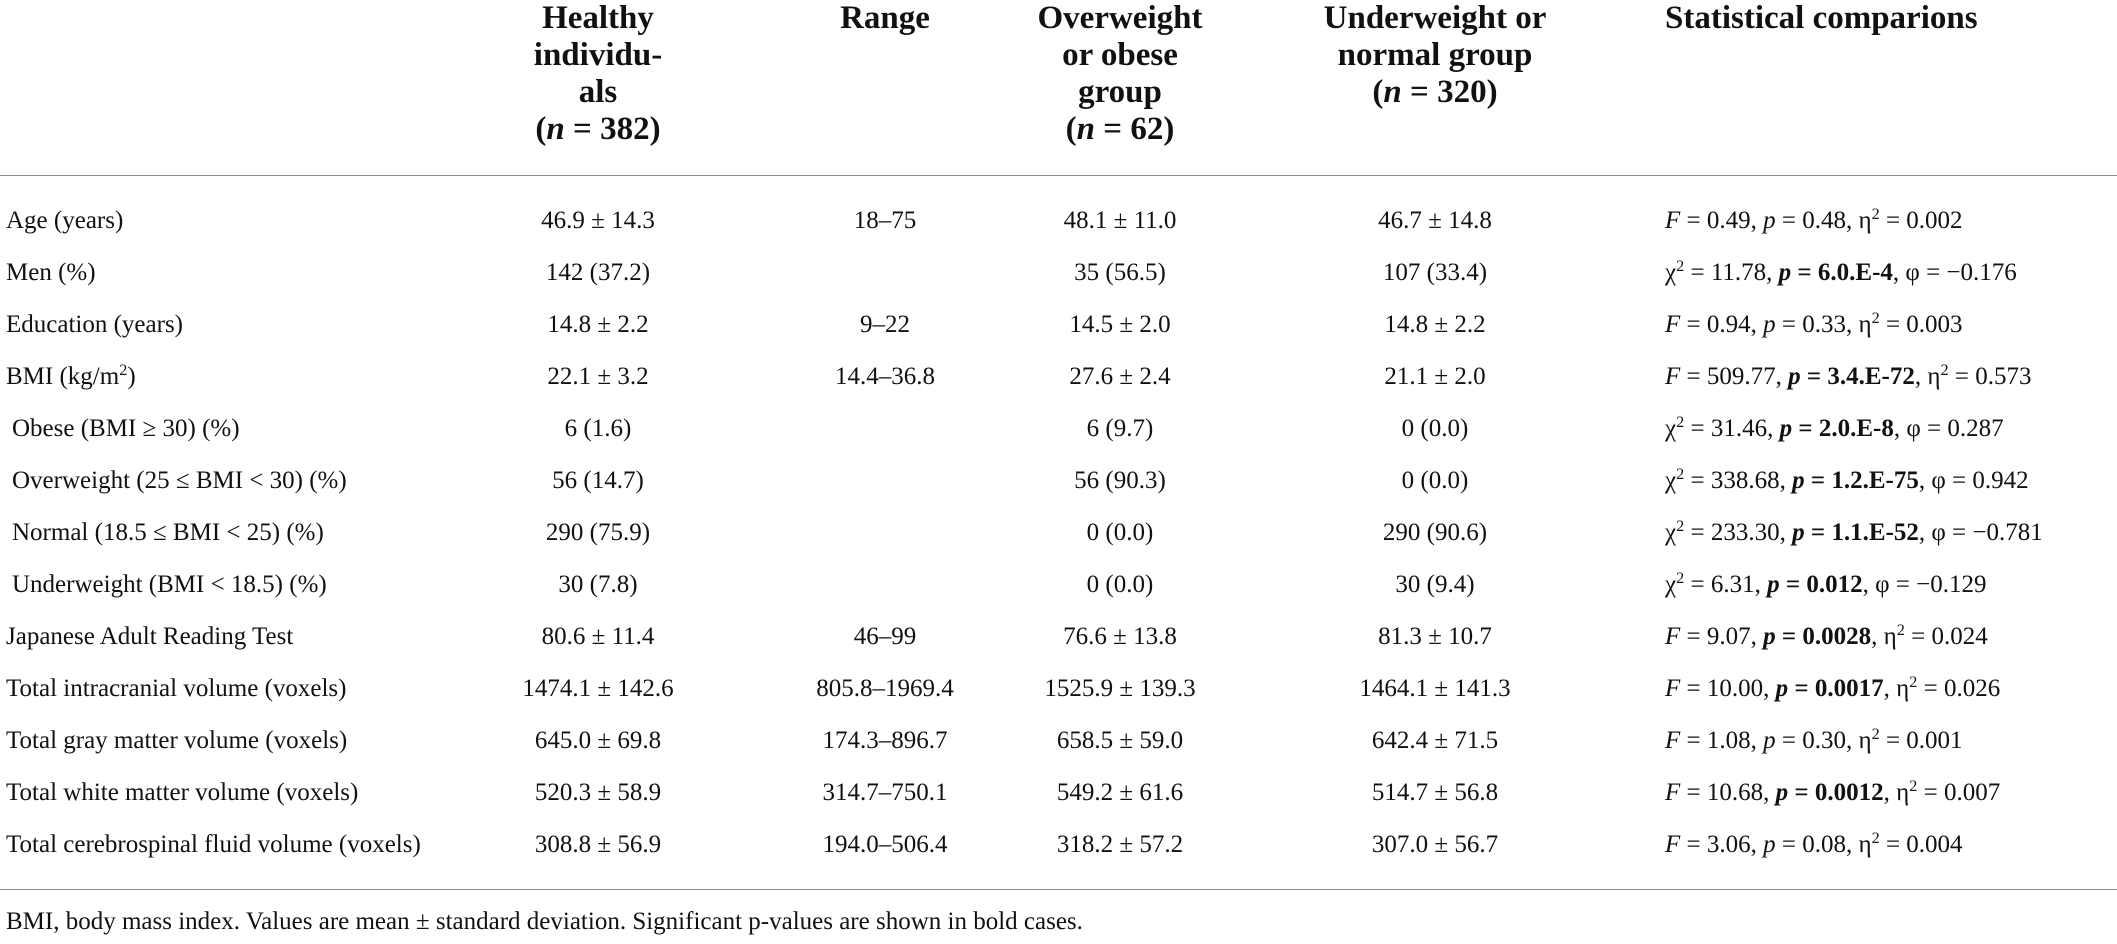 This screenshot has height=944, width=2117. What do you see at coordinates (1814, 323) in the screenshot?
I see `cell-statistics: F = 0.94, p = 0.33, η2 = 0.003` at bounding box center [1814, 323].